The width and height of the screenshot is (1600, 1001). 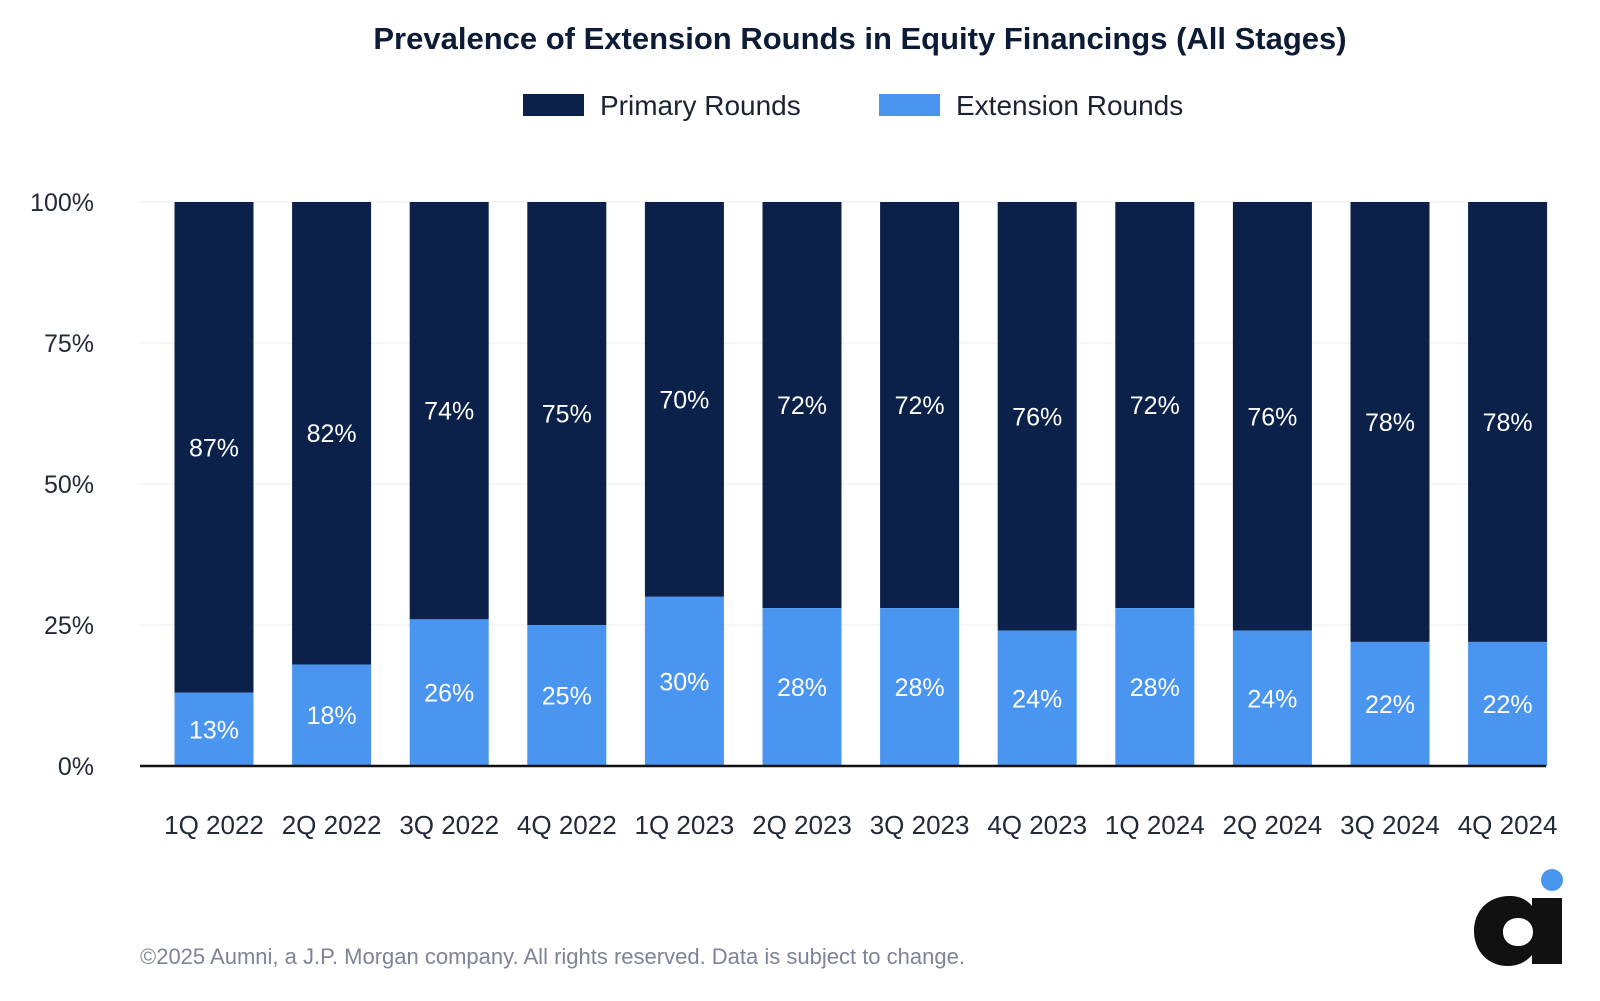 What do you see at coordinates (69, 344) in the screenshot?
I see `y-tick-label: 75%` at bounding box center [69, 344].